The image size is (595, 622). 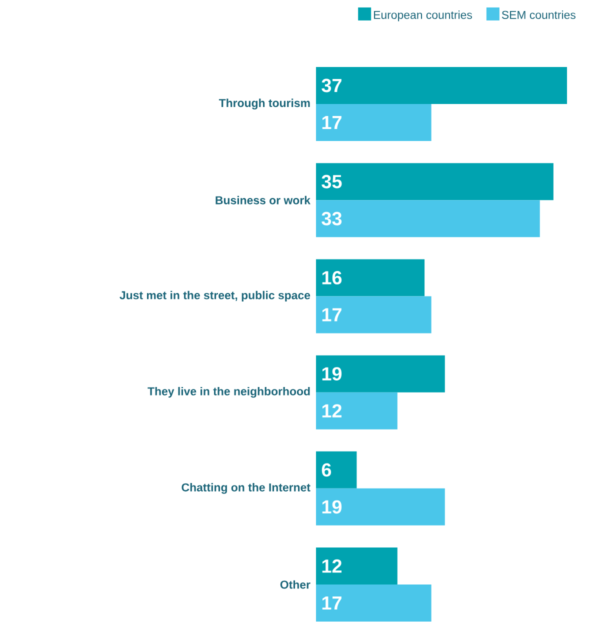 What do you see at coordinates (332, 85) in the screenshot?
I see `data-label: 37` at bounding box center [332, 85].